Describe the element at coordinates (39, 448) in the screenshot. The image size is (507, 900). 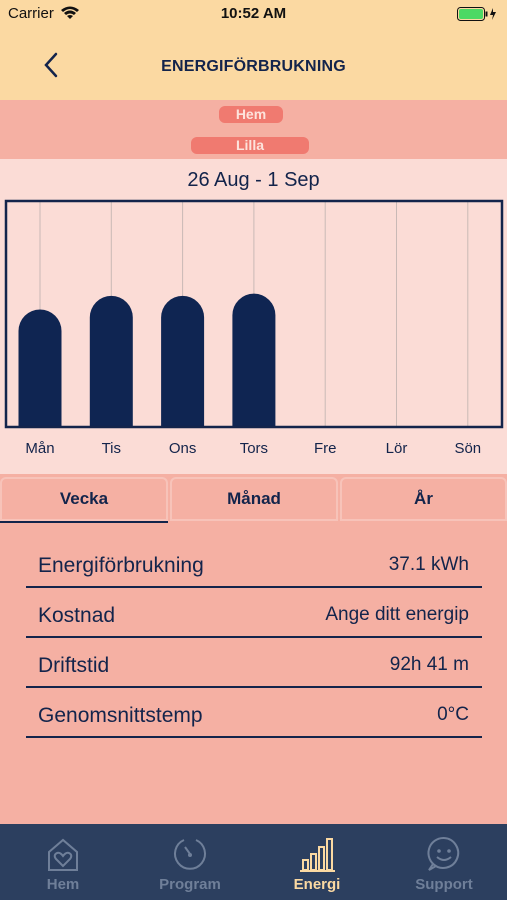
I see `x-tick-label: Mån` at that location.